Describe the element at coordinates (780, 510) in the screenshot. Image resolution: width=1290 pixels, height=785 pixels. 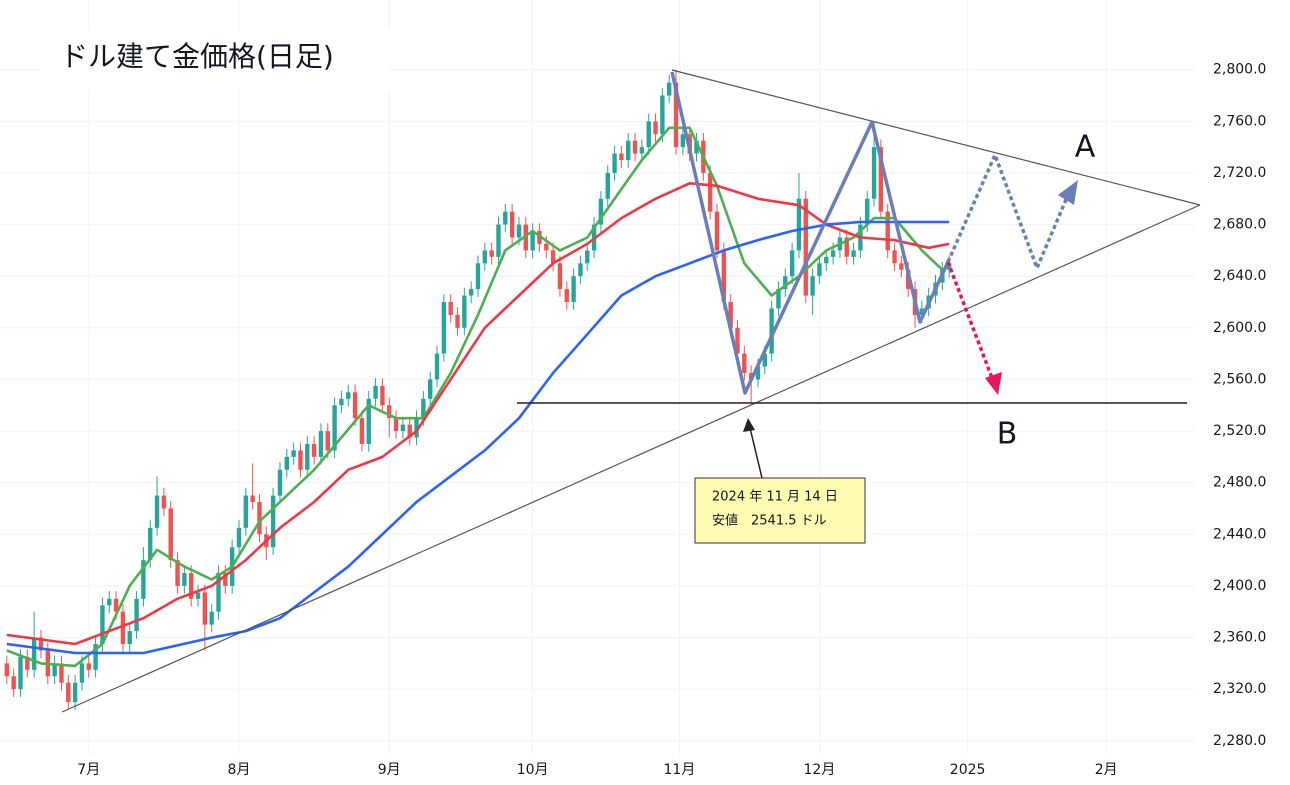
I see `note-box` at that location.